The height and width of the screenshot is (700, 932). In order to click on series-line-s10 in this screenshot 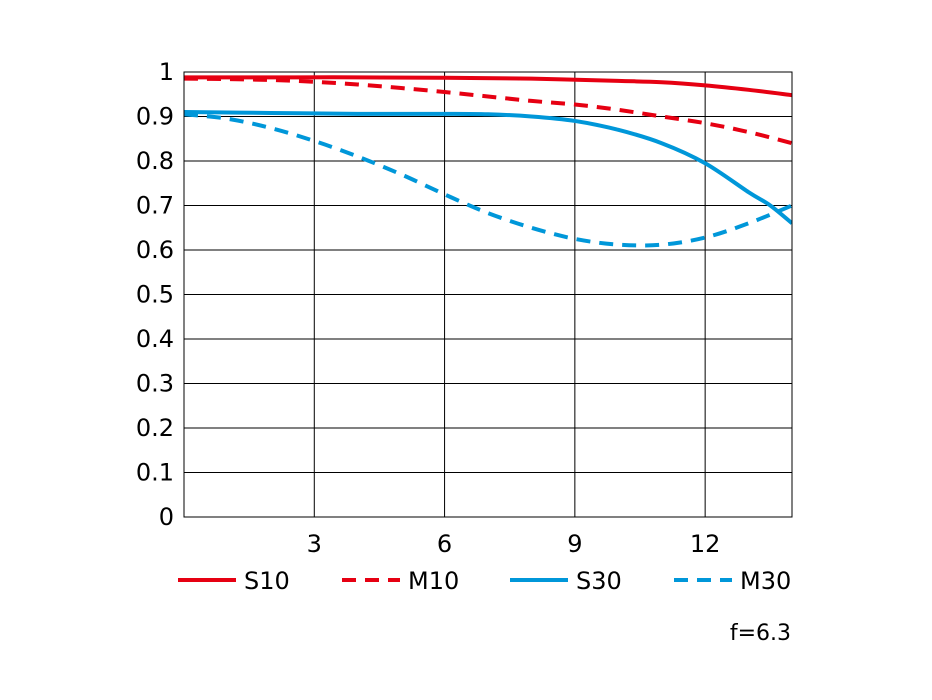, I will do `click(488, 86)`.